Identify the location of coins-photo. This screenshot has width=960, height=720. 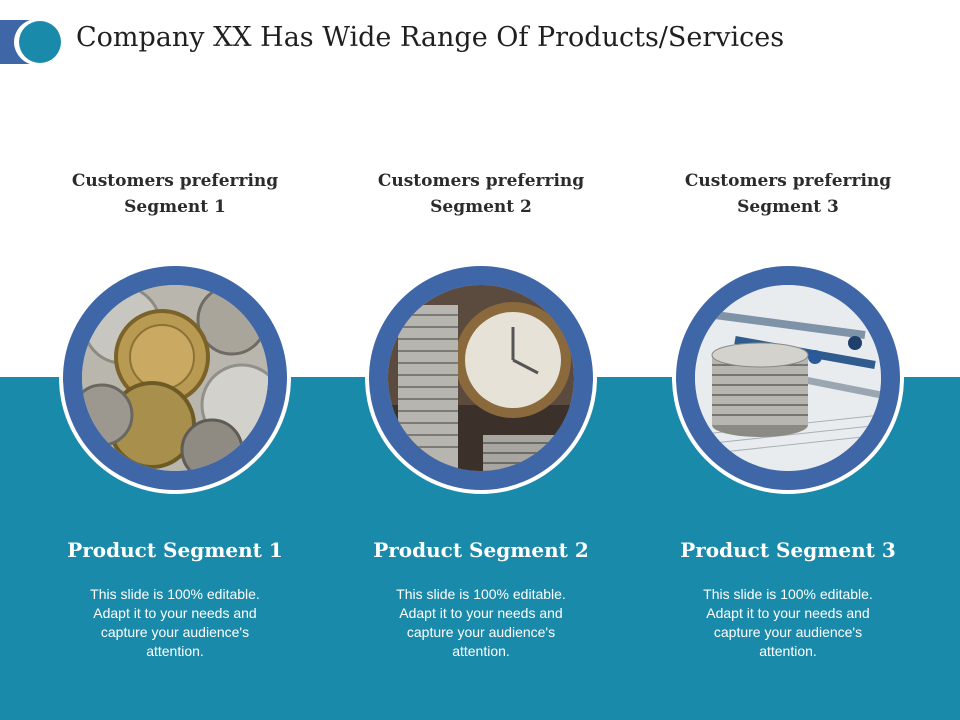
(175, 378).